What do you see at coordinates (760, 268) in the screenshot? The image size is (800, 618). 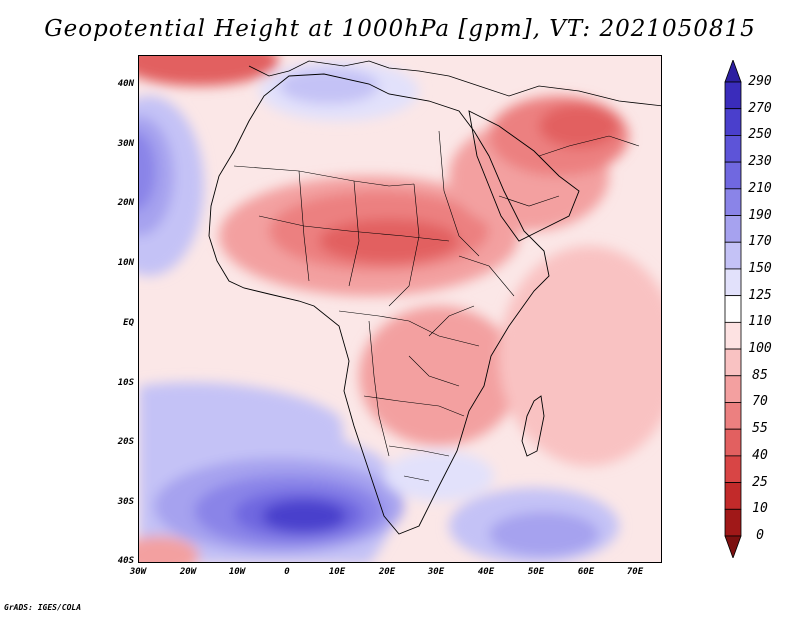 I see `colorbar-tick-label: 150` at bounding box center [760, 268].